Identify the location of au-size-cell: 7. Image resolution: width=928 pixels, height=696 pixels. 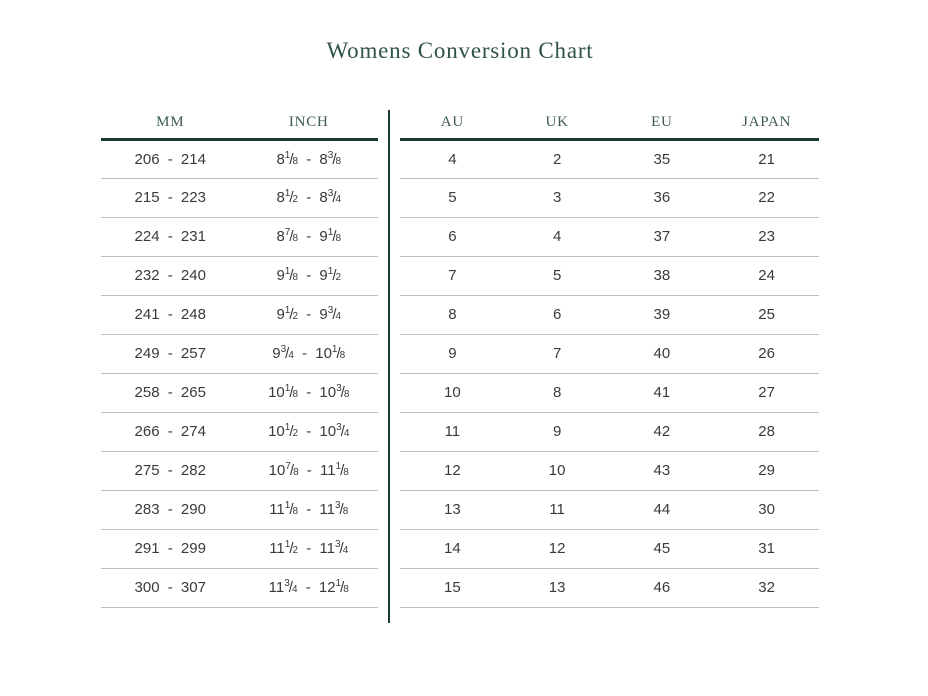
(452, 276).